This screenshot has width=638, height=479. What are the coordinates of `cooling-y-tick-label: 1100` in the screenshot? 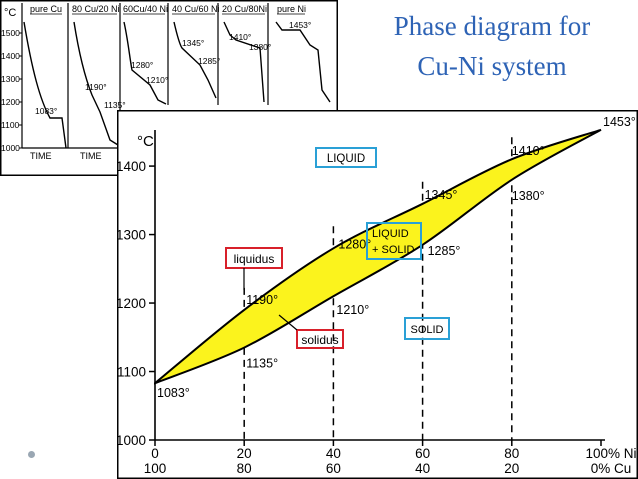 It's located at (10, 125).